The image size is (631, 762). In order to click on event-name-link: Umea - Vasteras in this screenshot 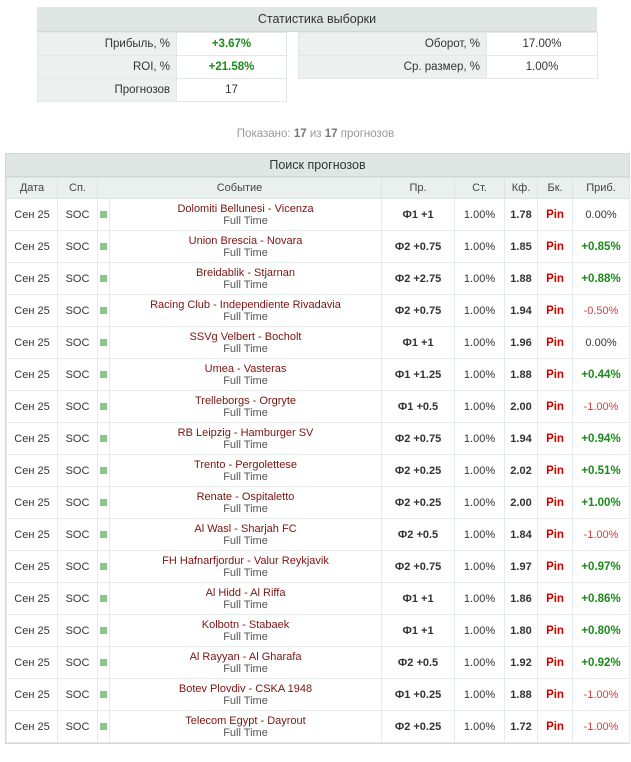, I will do `click(245, 368)`.